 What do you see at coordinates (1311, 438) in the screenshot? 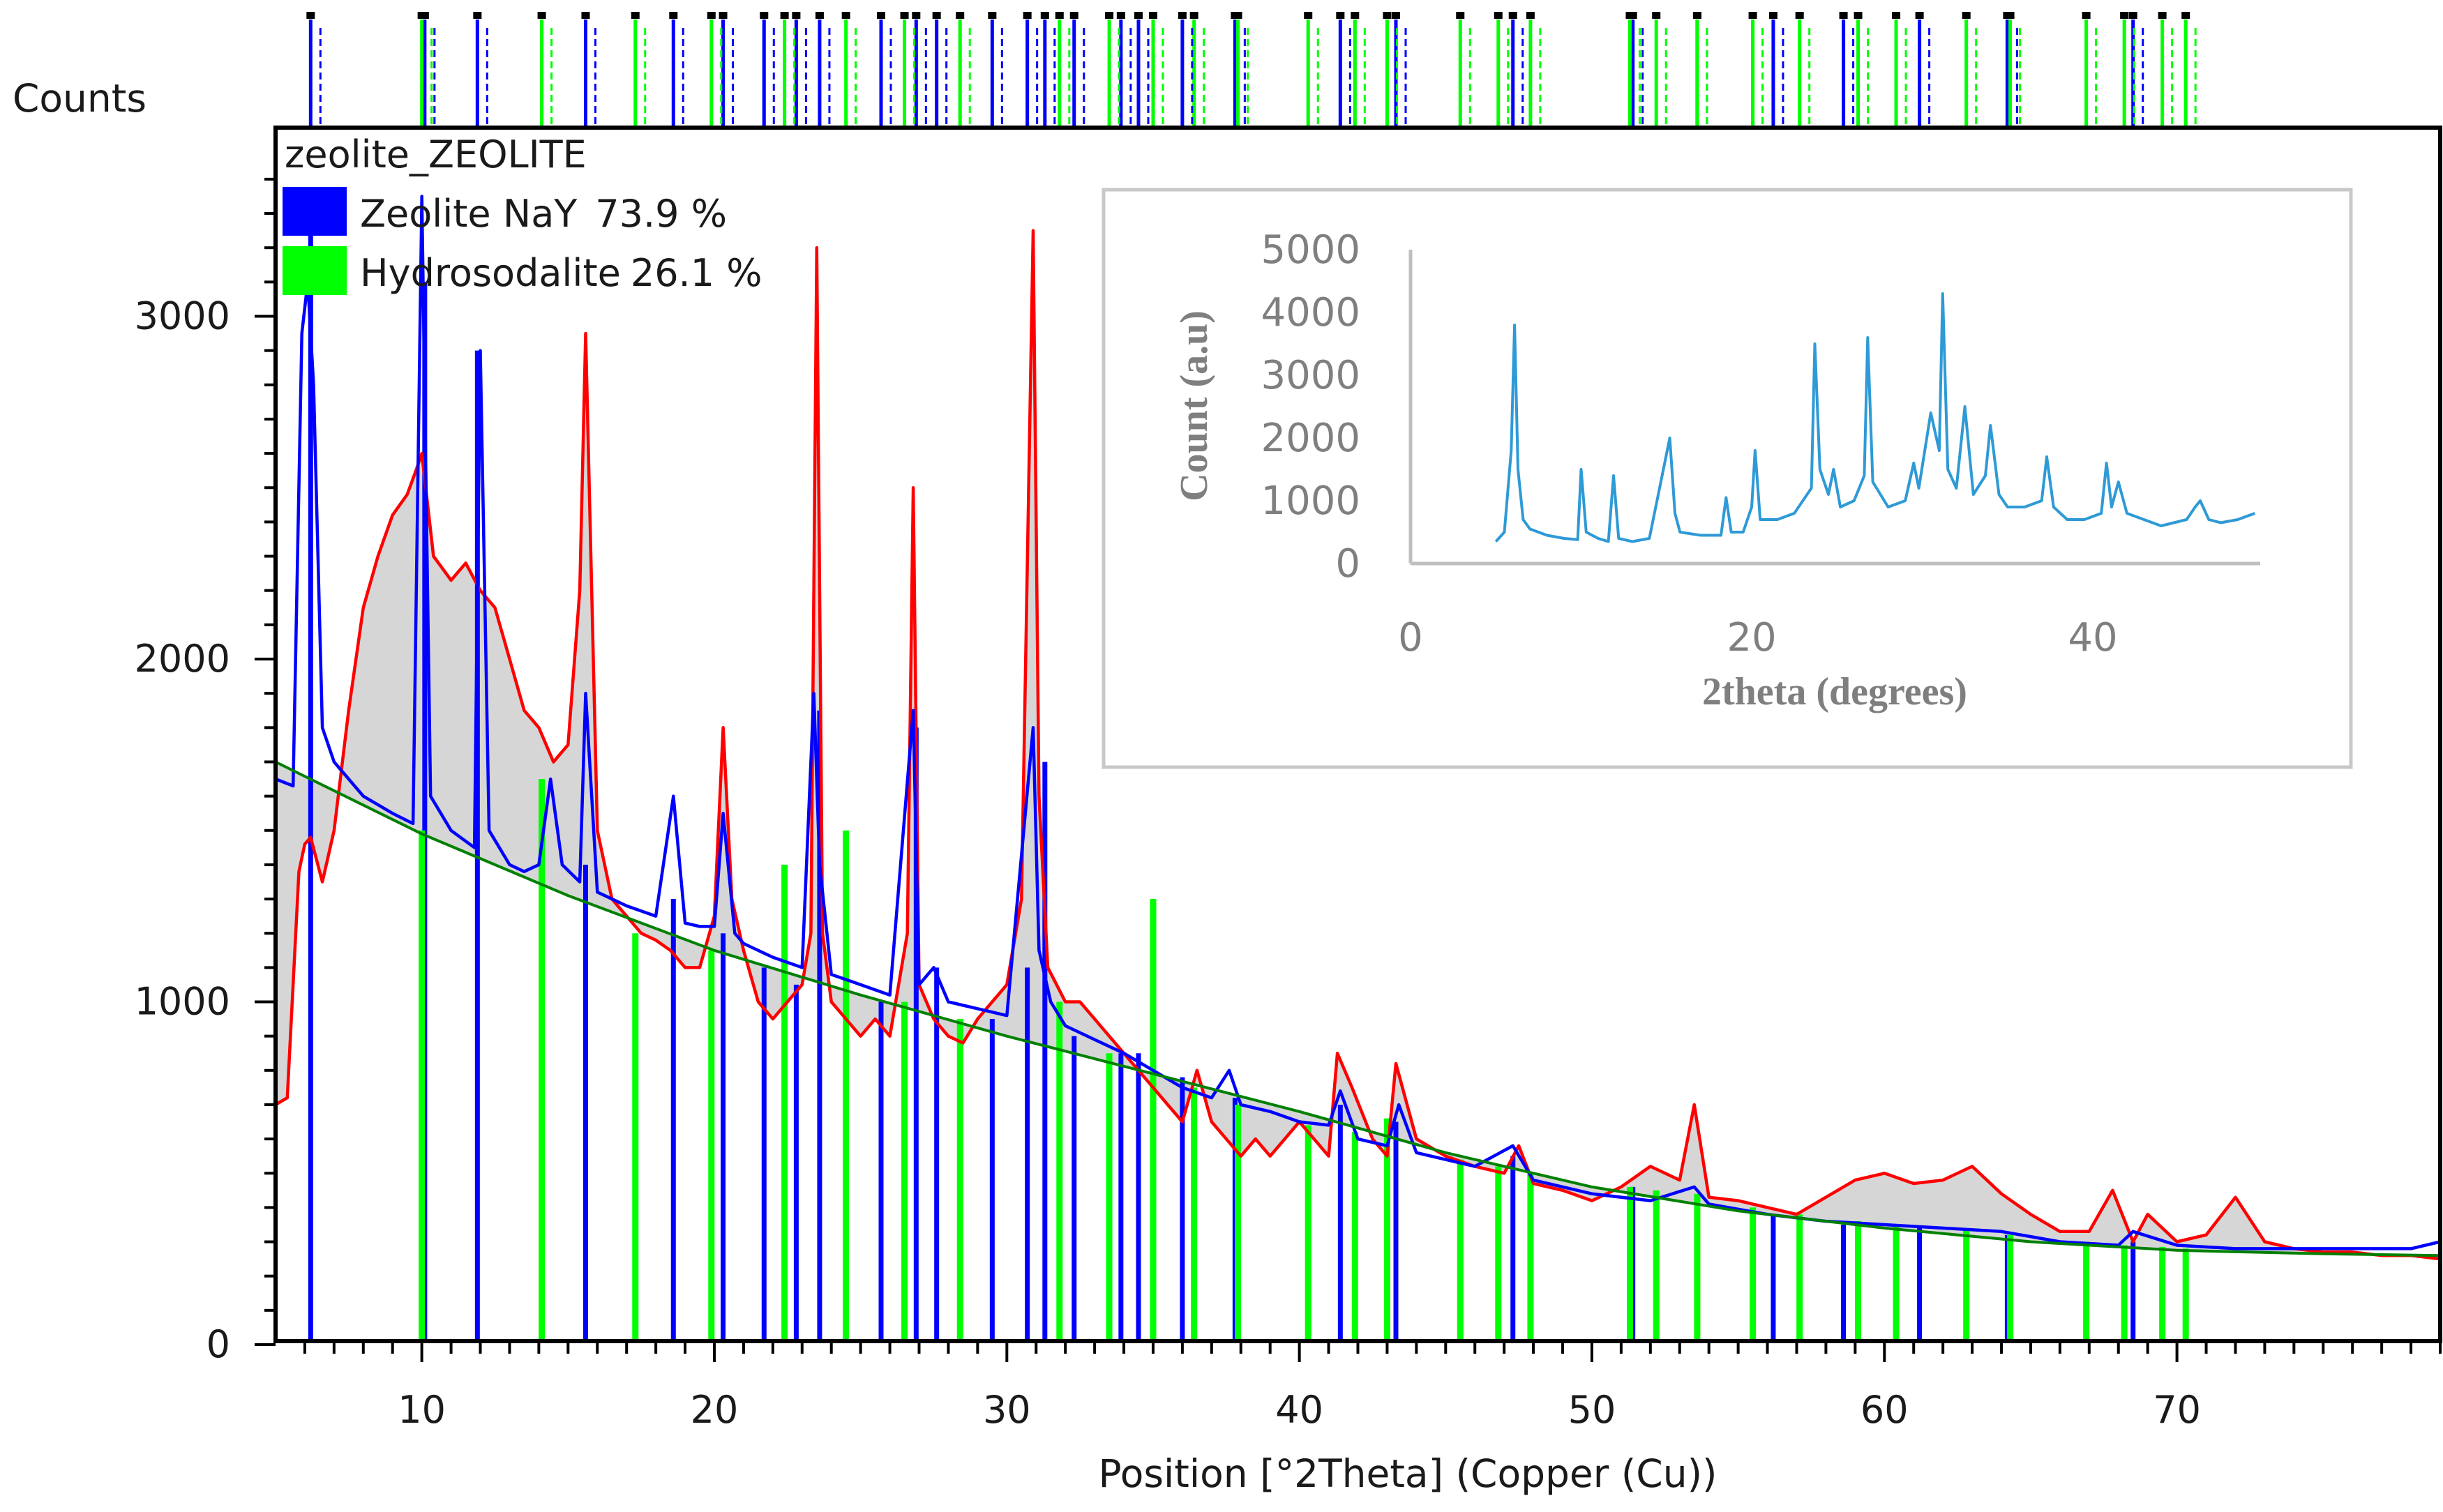
I see `inset-y-tick-label: 2000` at bounding box center [1311, 438].